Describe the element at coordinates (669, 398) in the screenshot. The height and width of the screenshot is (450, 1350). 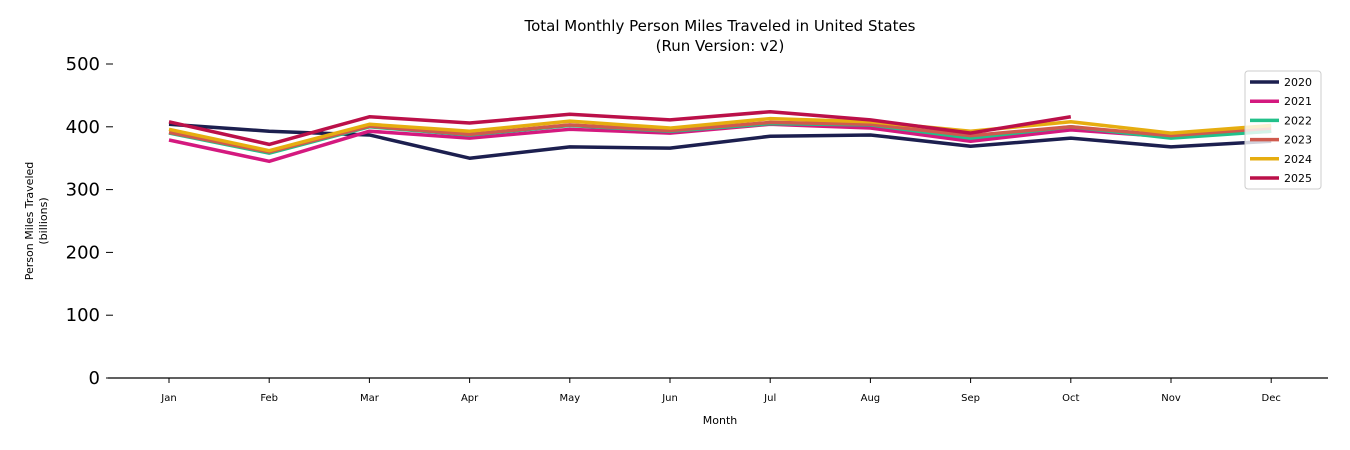
I see `x-tick-label: Jun` at that location.